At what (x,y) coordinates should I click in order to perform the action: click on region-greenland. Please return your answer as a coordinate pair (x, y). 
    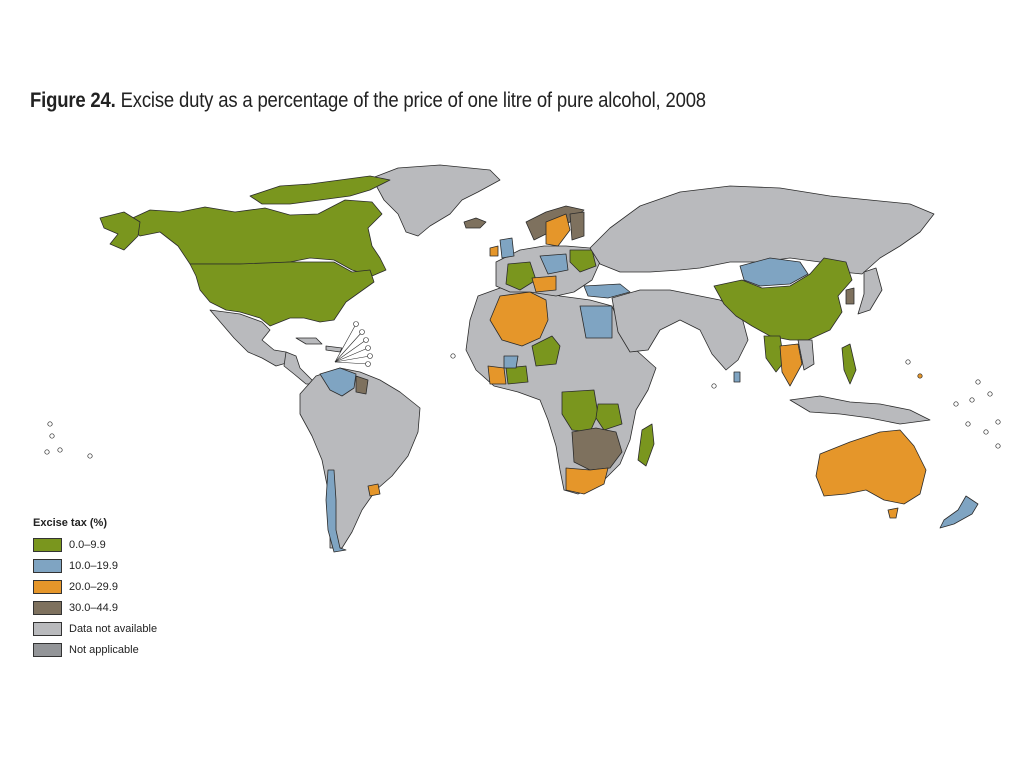
    Looking at the image, I should click on (436, 200).